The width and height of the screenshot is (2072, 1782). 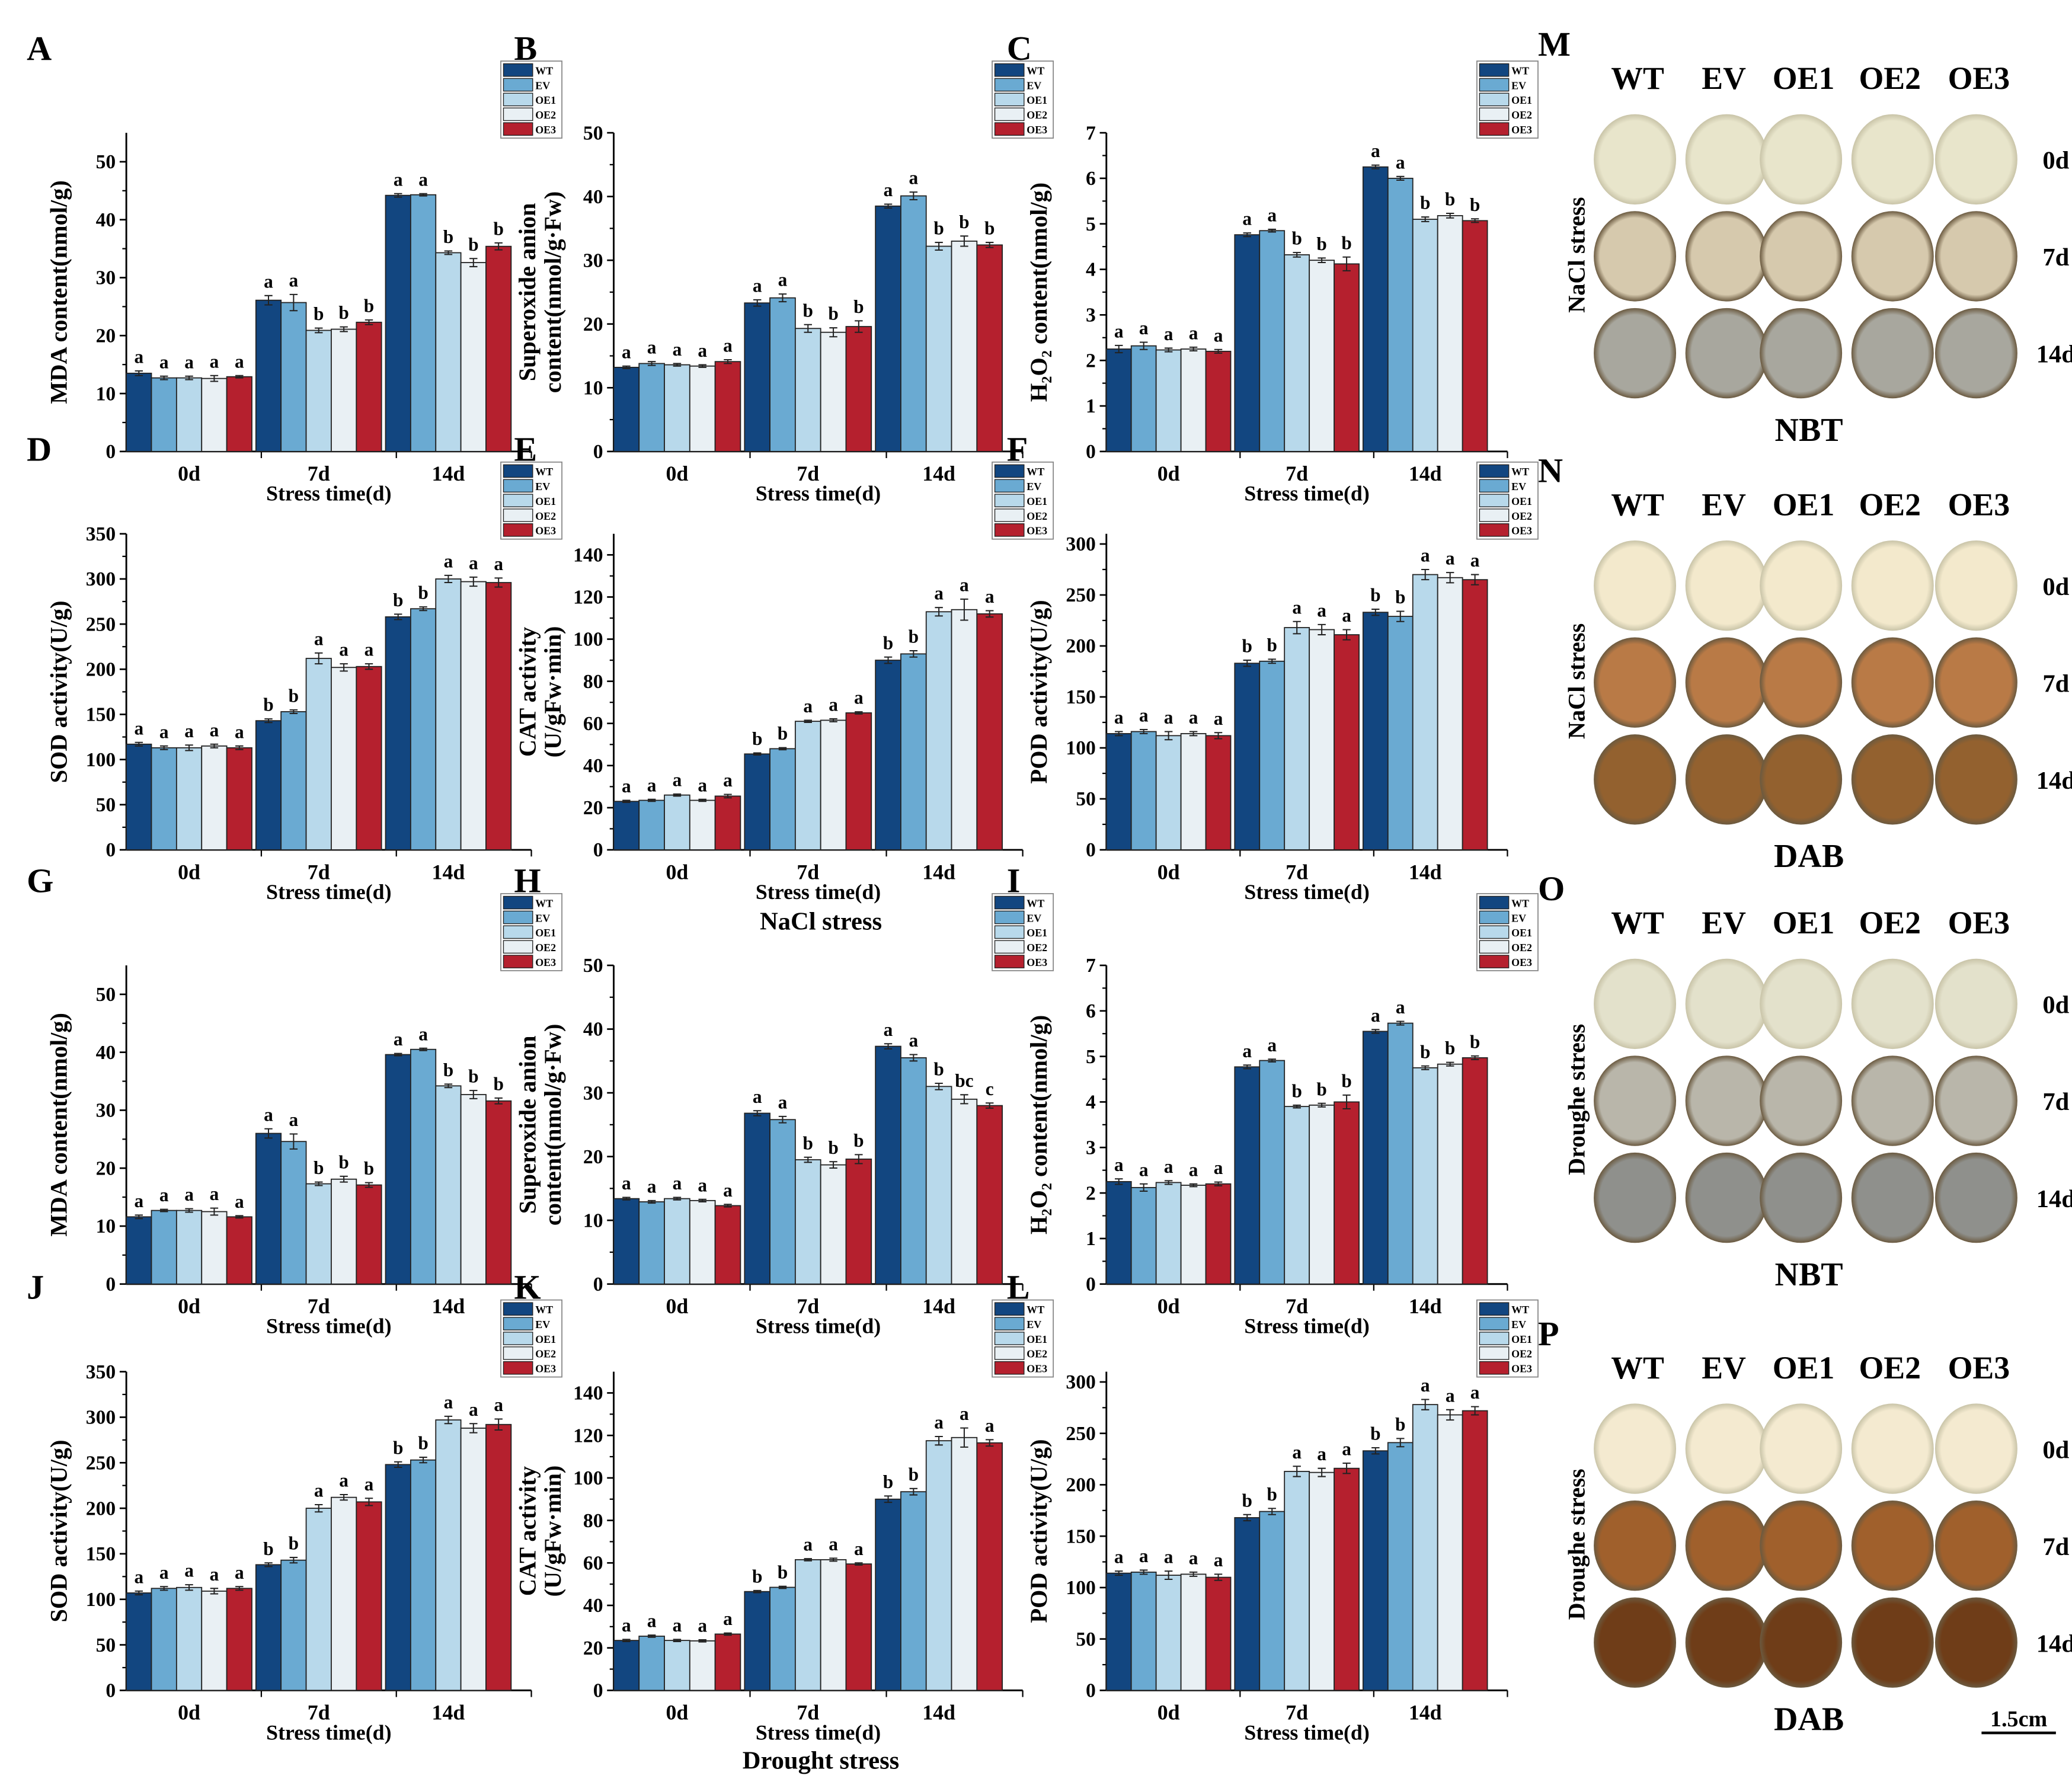 What do you see at coordinates (518, 932) in the screenshot?
I see `legend-swatch-oe1` at bounding box center [518, 932].